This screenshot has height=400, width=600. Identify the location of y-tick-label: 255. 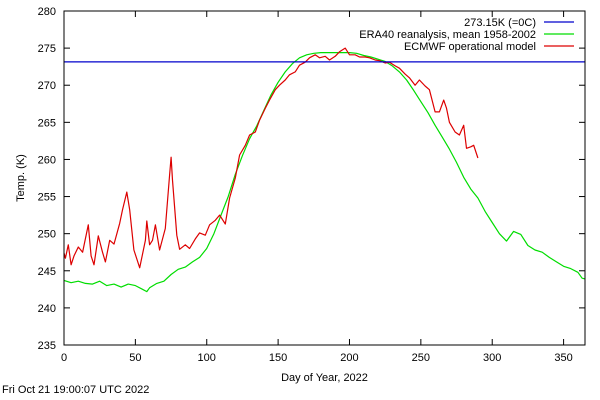
(47, 198).